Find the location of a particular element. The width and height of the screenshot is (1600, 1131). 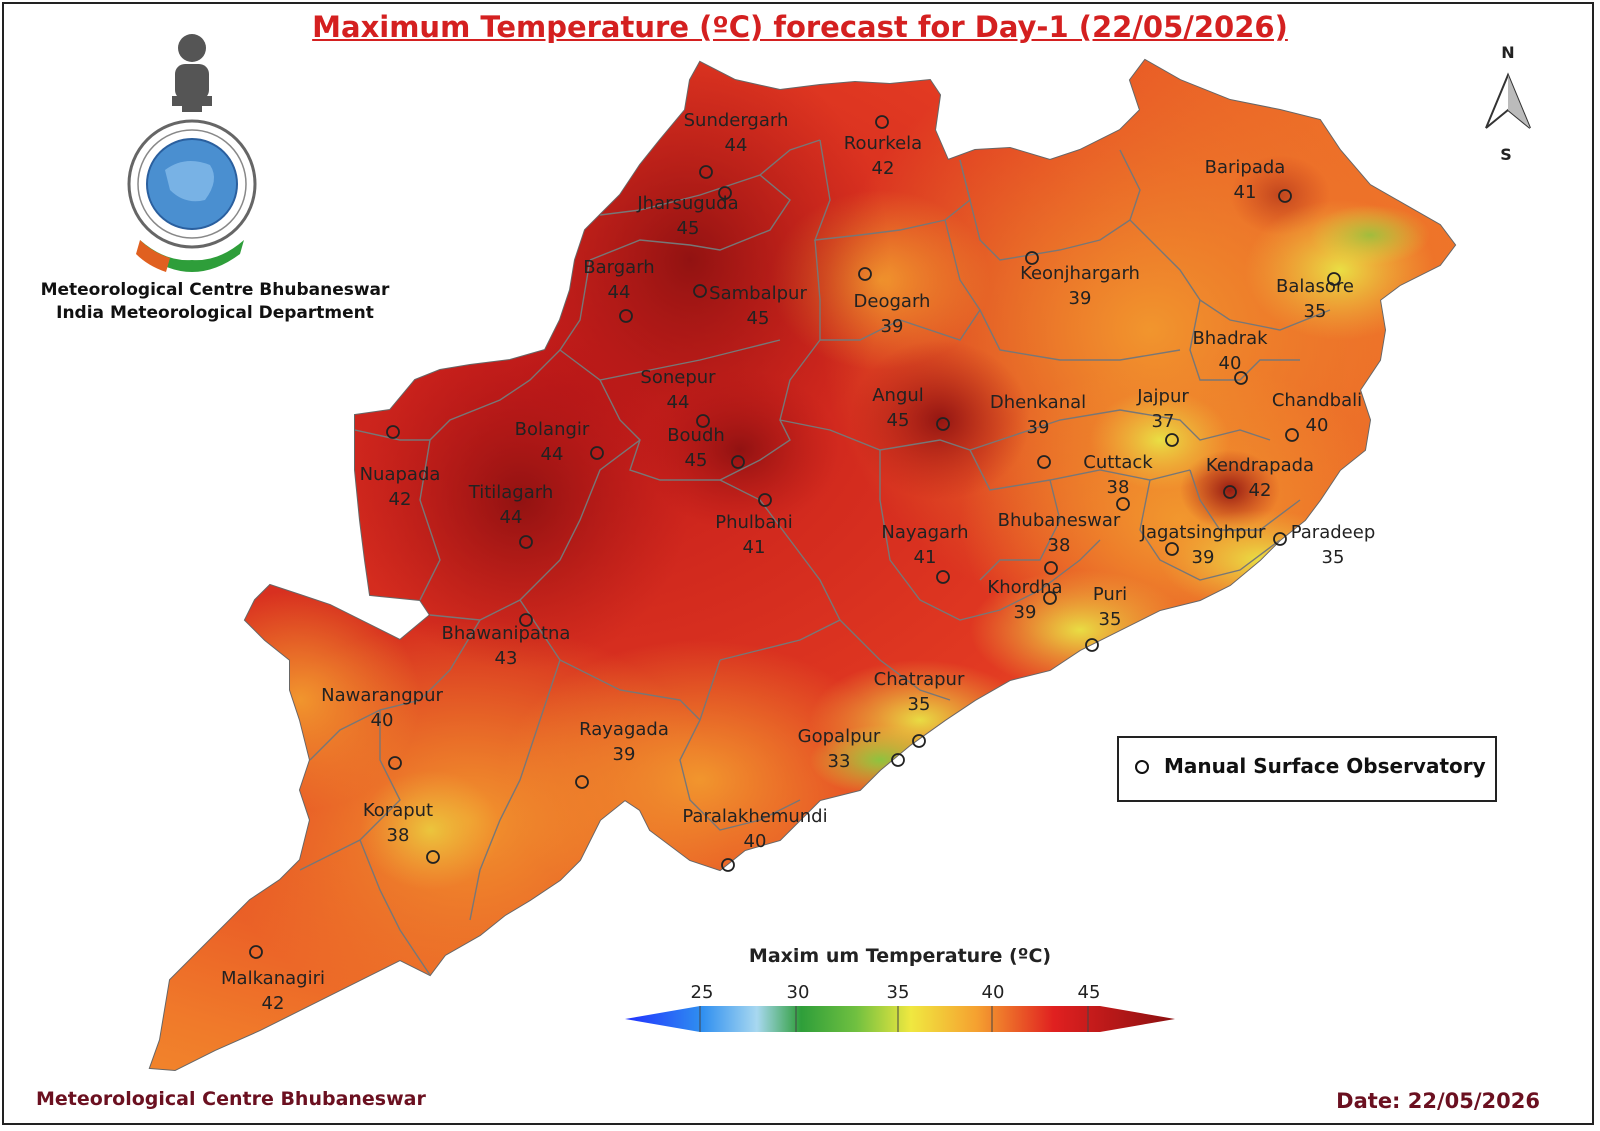

station-name: Gopalpur is located at coordinates (839, 736).